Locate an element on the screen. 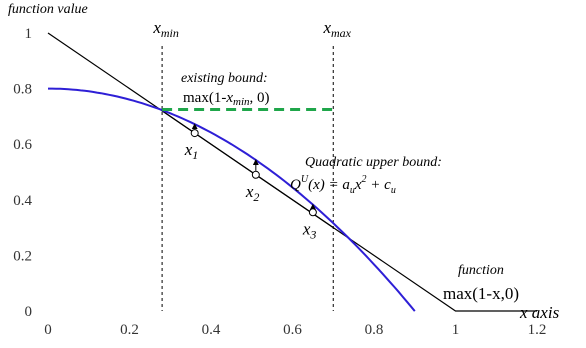 This screenshot has height=348, width=586. point-label: x1 is located at coordinates (191, 151).